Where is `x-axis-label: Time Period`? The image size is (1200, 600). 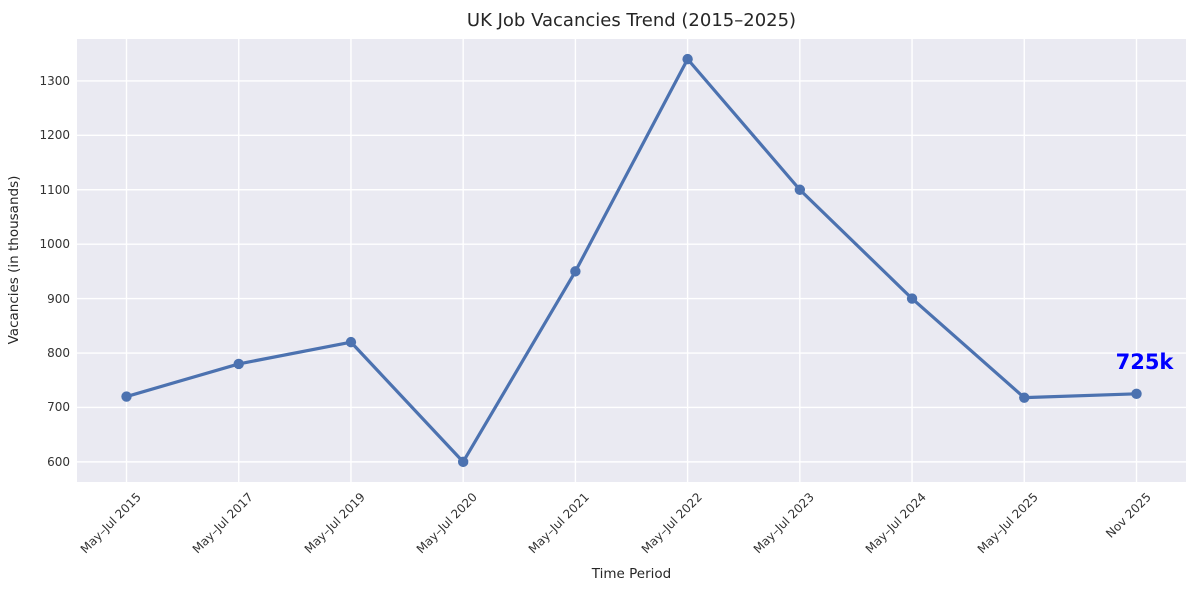
x-axis-label: Time Period is located at coordinates (631, 574).